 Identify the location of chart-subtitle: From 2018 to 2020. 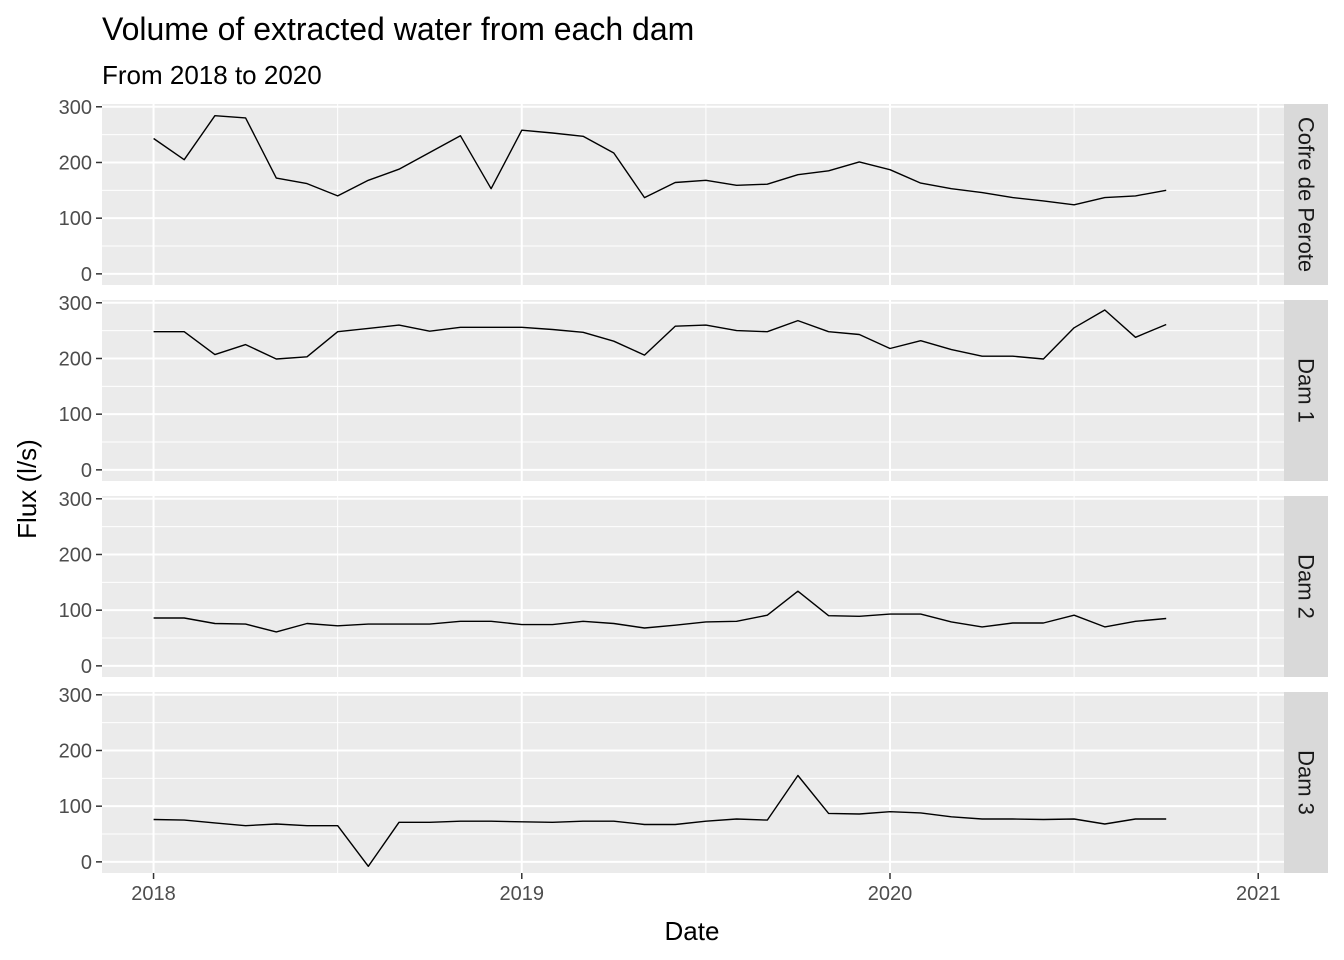
(212, 75).